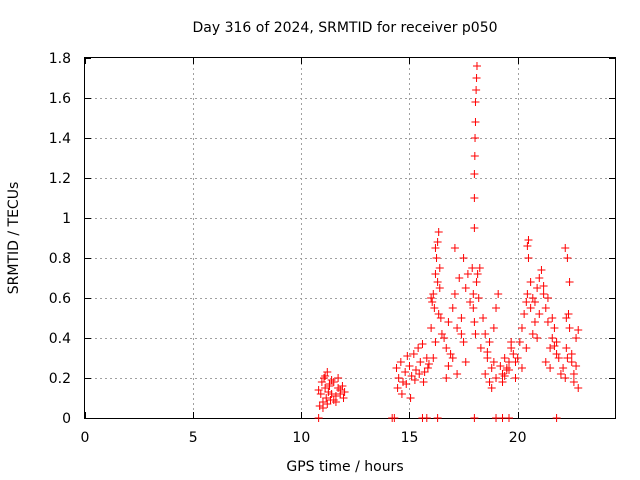  What do you see at coordinates (60, 179) in the screenshot?
I see `y-tick-label: 1.2` at bounding box center [60, 179].